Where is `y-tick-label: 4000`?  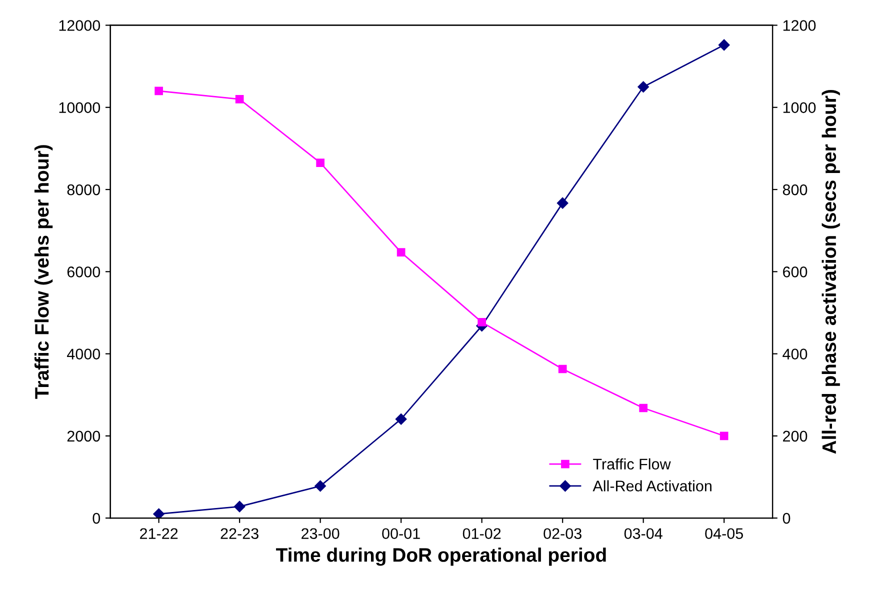 y-tick-label: 4000 is located at coordinates (83, 354).